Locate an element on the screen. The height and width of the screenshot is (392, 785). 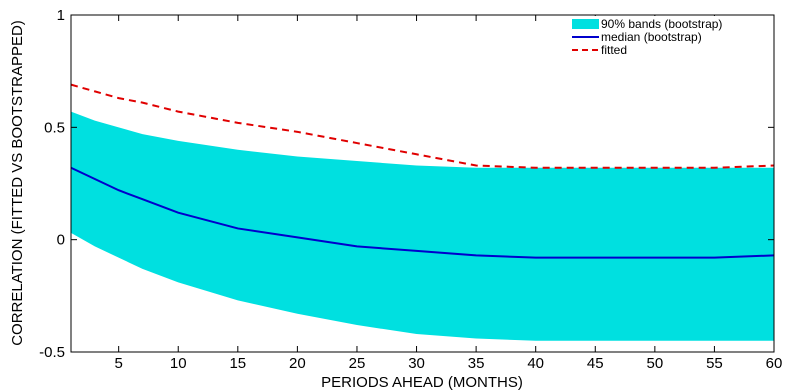
y-tick-label: 0.5 is located at coordinates (54, 127).